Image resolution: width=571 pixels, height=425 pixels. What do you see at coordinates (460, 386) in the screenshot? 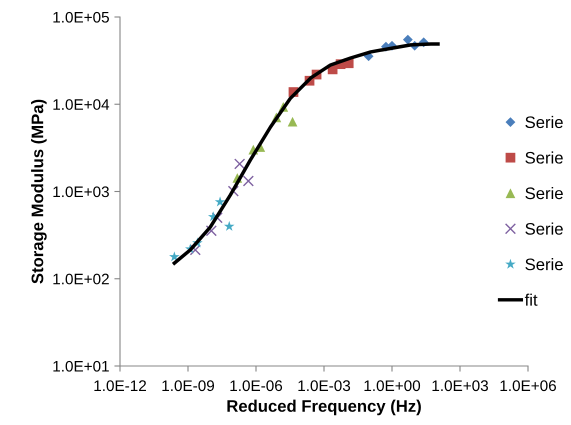
I see `x-tick-label: 1.0E+03` at bounding box center [460, 386].